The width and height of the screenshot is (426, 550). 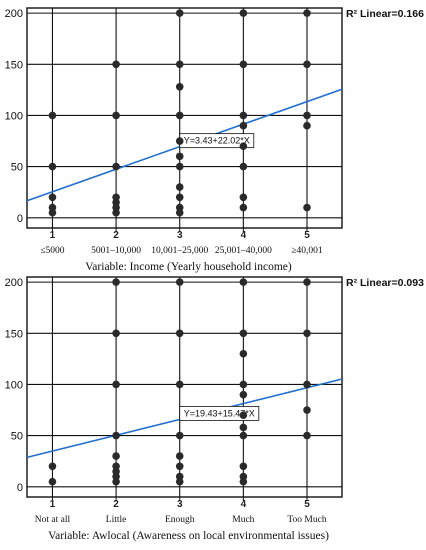 I want to click on x-category-label: ≤5000, so click(x=52, y=251).